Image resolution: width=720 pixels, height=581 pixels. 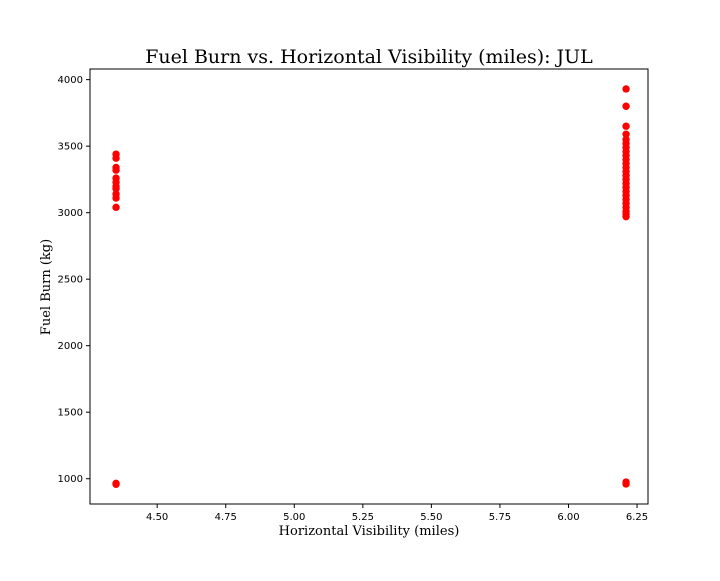 I want to click on x-tick-label: 6.25, so click(x=637, y=517).